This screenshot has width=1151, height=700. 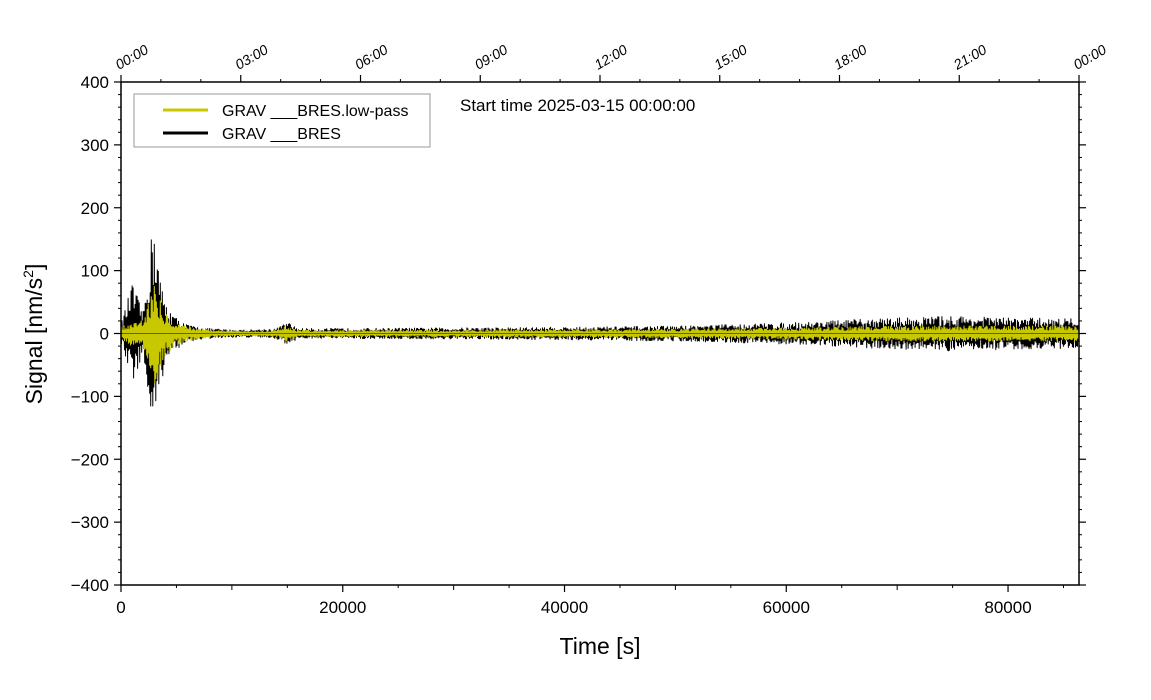 What do you see at coordinates (491, 56) in the screenshot?
I see `top-tick-label: 09:00` at bounding box center [491, 56].